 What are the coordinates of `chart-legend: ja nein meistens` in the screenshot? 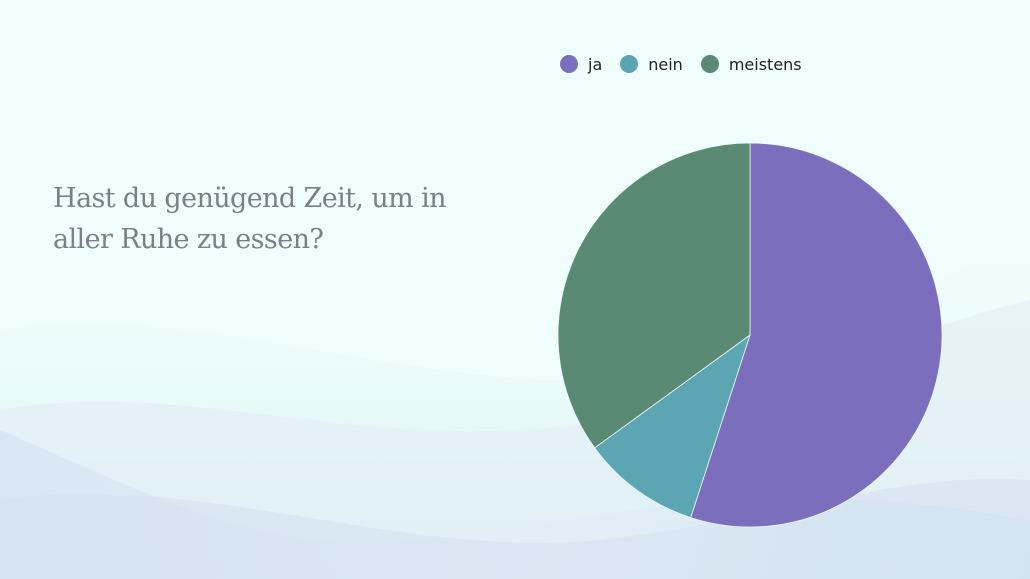 It's located at (690, 64).